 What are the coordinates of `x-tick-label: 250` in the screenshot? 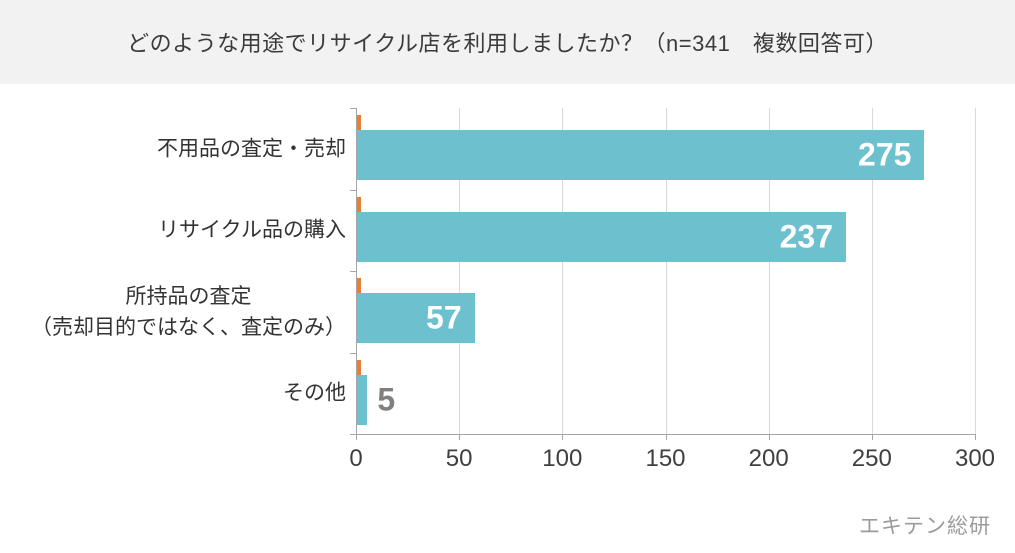 It's located at (871, 458).